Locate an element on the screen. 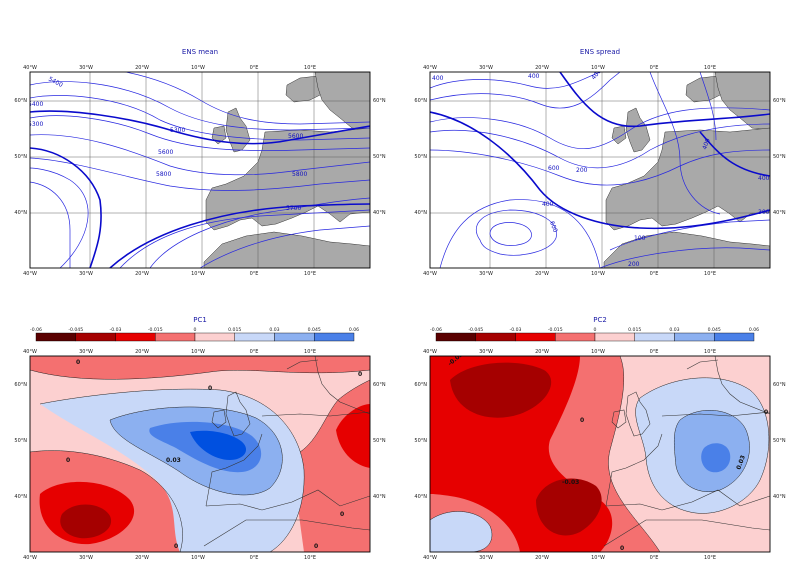 This screenshot has width=800, height=566. contour-label: 300 is located at coordinates (764, 212).